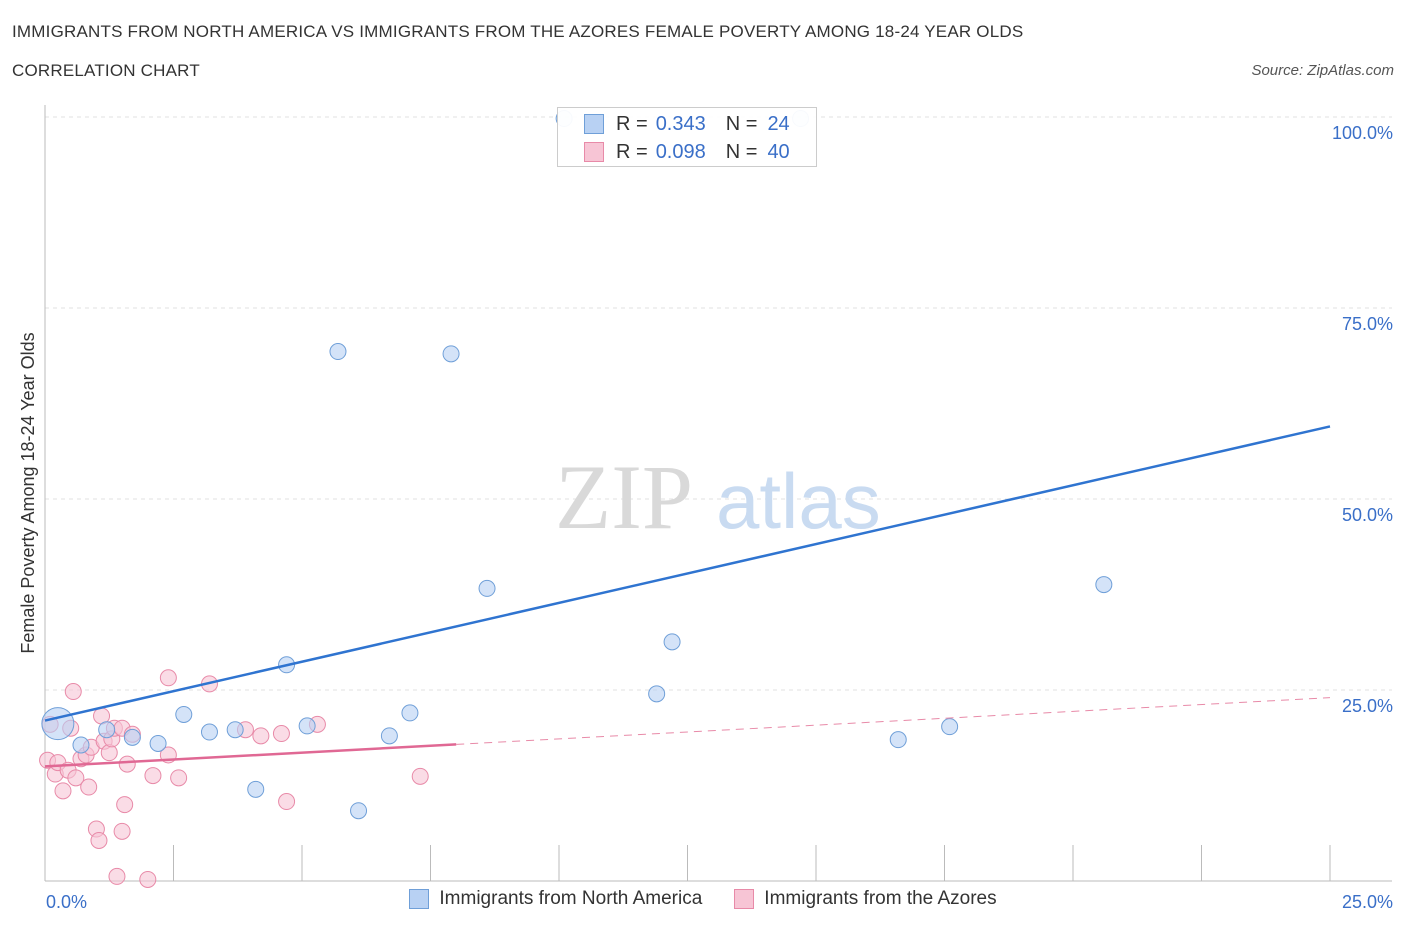 This screenshot has height=930, width=1406. What do you see at coordinates (106, 70) in the screenshot?
I see `chart-subtitle: CORRELATION CHART` at bounding box center [106, 70].